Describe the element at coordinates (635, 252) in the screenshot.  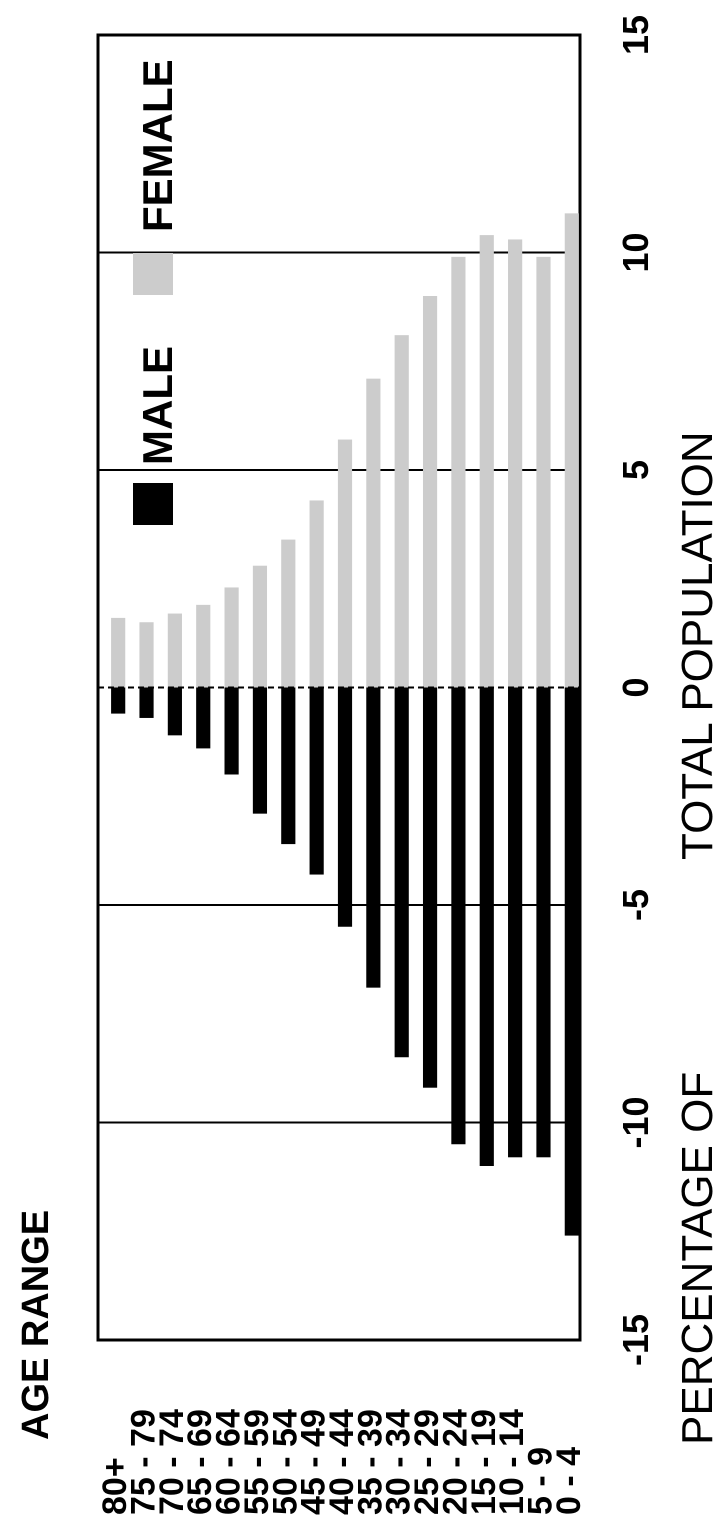
I see `x-tick-label: 10` at that location.